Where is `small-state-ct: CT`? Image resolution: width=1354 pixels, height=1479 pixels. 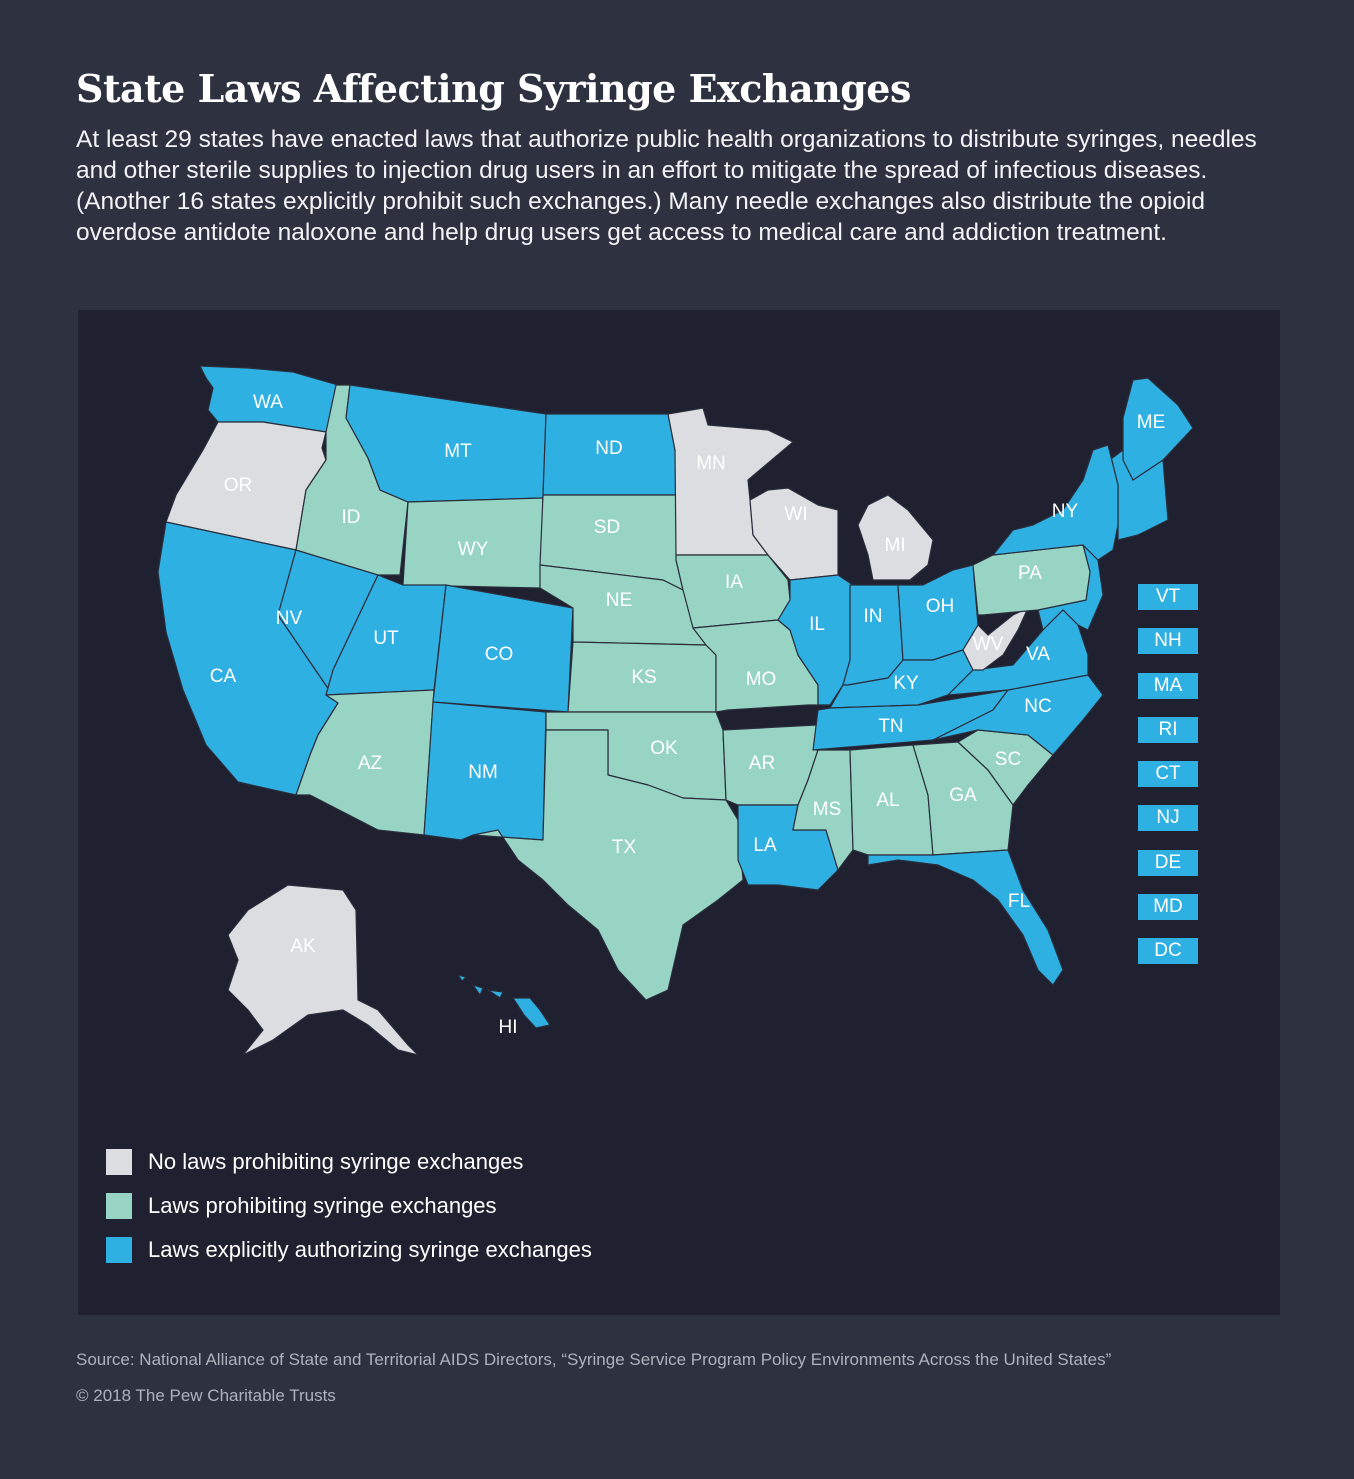
small-state-ct: CT is located at coordinates (1168, 774).